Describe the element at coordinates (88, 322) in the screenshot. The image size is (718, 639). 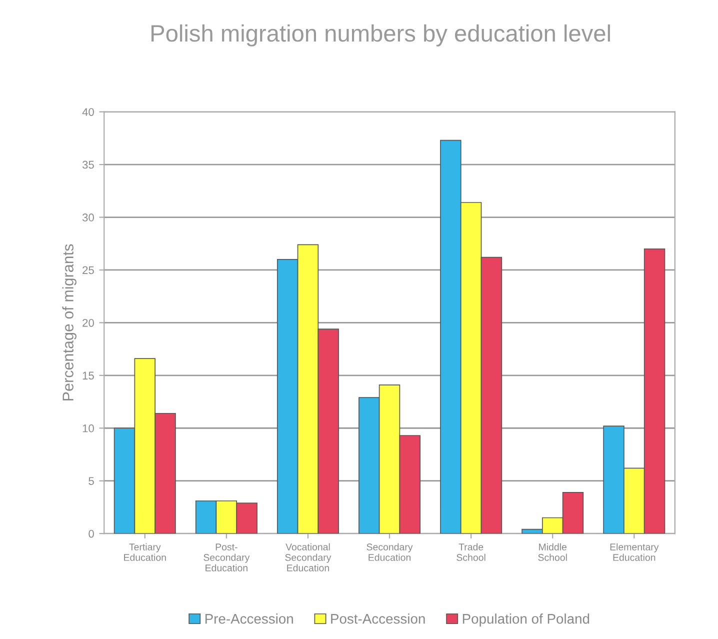
I see `y-tick-label: 20` at that location.